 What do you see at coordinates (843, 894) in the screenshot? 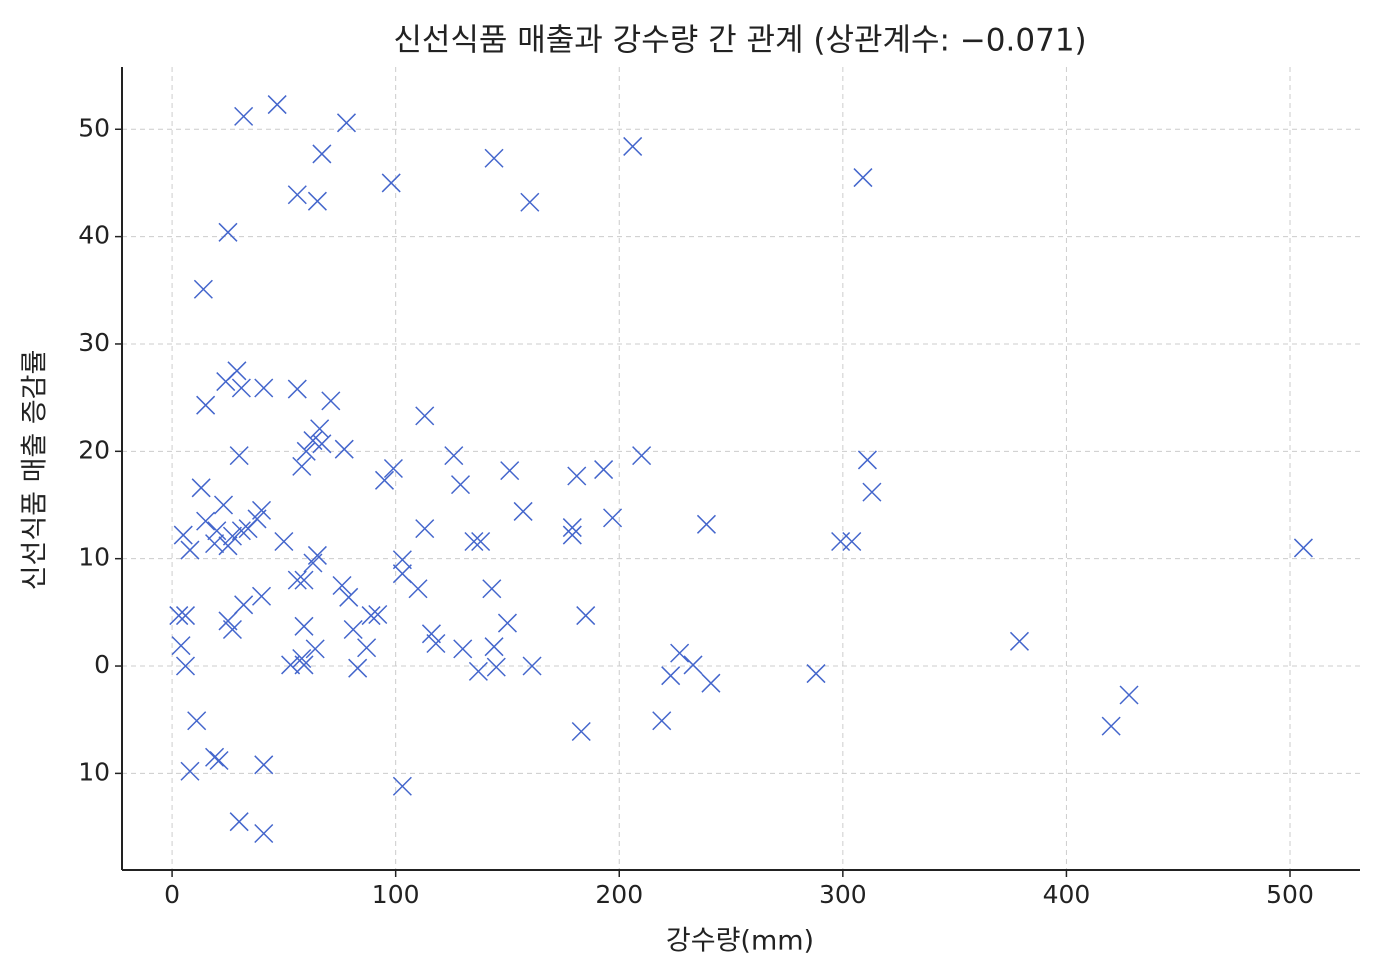
I see `x-tick-label: 300` at bounding box center [843, 894].